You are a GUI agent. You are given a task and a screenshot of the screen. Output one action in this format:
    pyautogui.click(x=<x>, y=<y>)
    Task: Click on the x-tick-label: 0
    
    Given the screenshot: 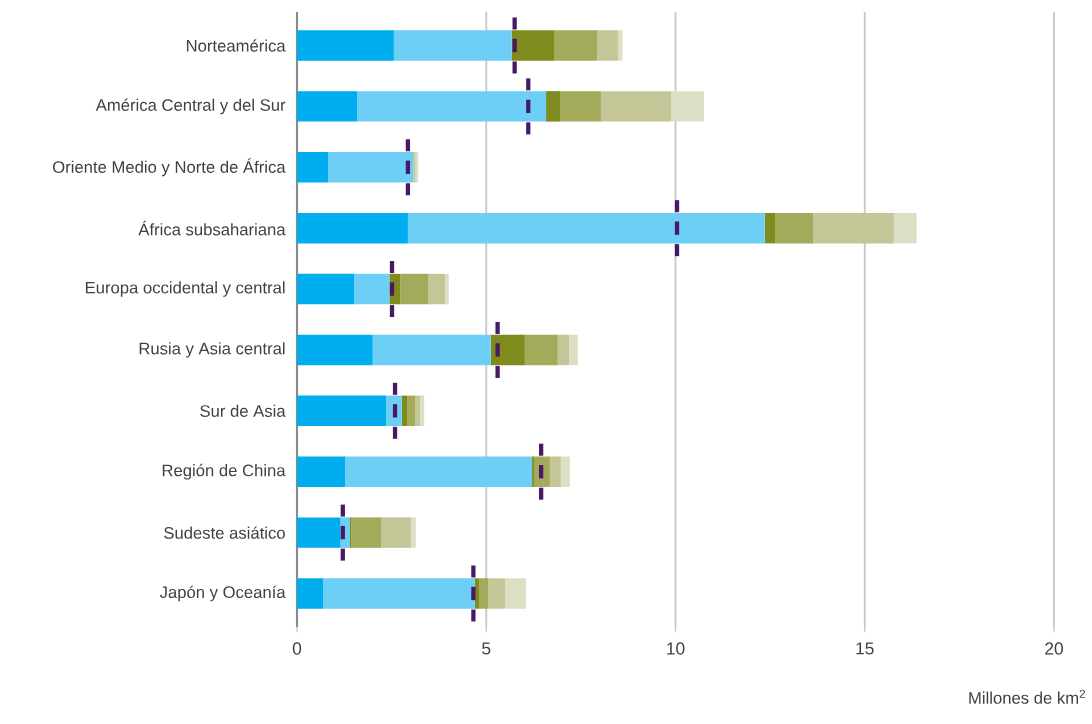 What is the action you would take?
    pyautogui.click(x=297, y=648)
    